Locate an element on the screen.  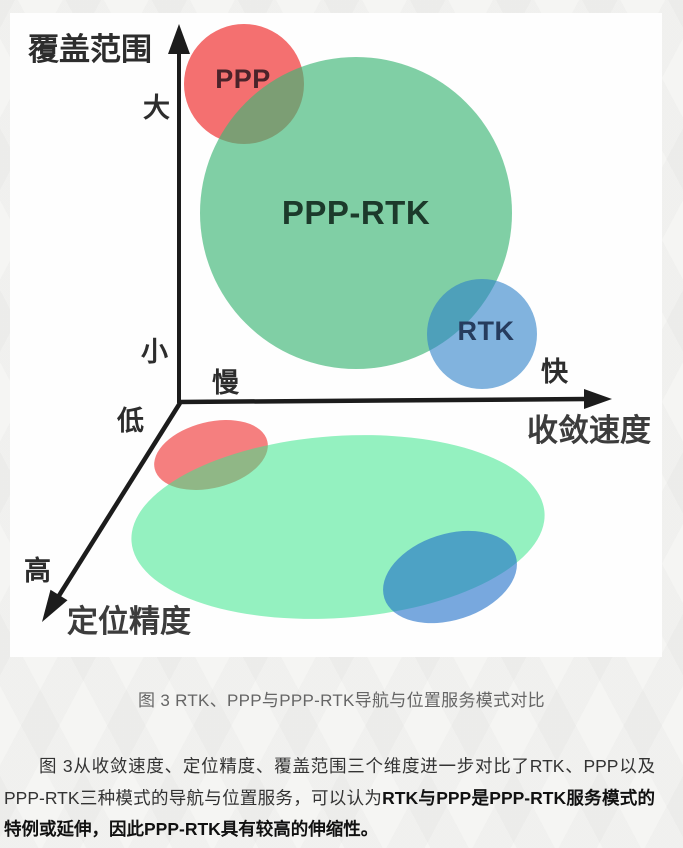
speed-axis-label: 收敛速度 is located at coordinates (589, 430).